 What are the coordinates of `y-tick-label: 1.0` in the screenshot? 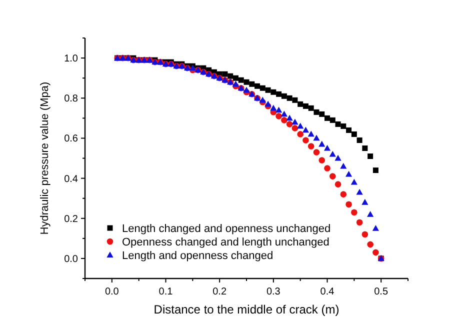 It's located at (71, 59).